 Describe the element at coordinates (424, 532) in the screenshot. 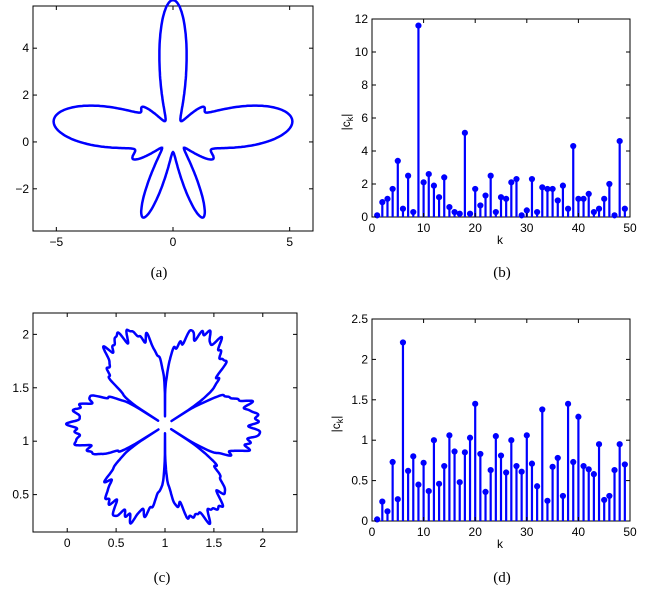

I see `x-tick-label: 10` at that location.